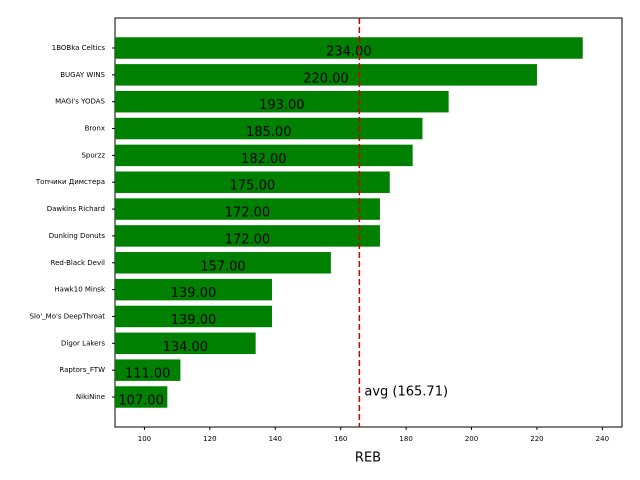 Image resolution: width=640 pixels, height=480 pixels. I want to click on x-axis-label: REB, so click(368, 458).